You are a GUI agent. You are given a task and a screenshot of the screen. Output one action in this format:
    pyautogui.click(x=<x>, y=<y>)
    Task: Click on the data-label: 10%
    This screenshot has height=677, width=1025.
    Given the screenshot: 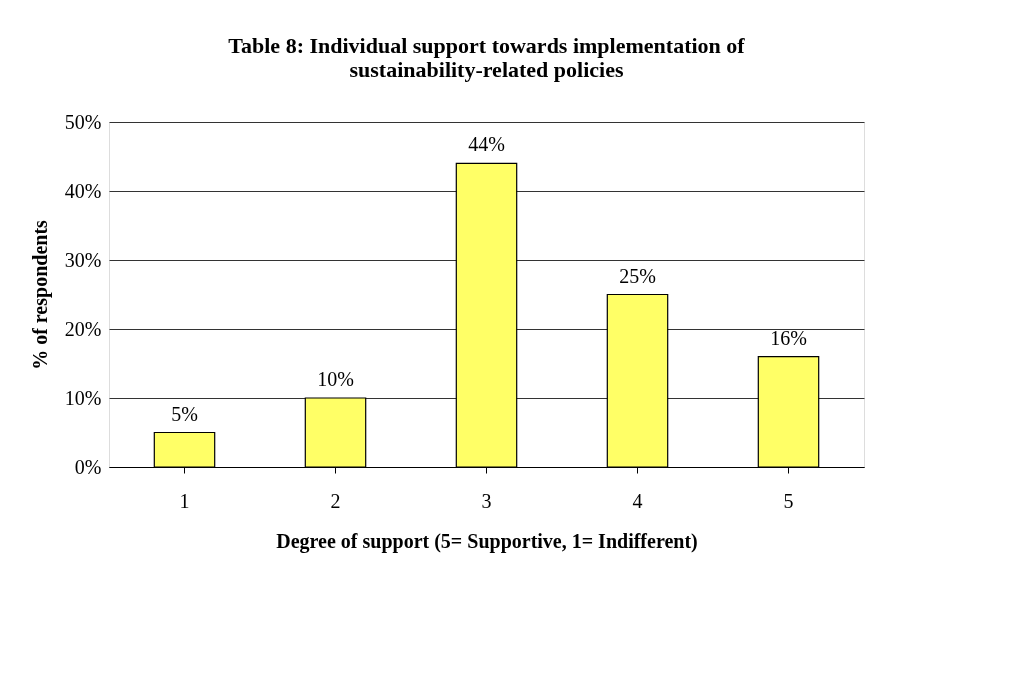 What is the action you would take?
    pyautogui.click(x=335, y=379)
    